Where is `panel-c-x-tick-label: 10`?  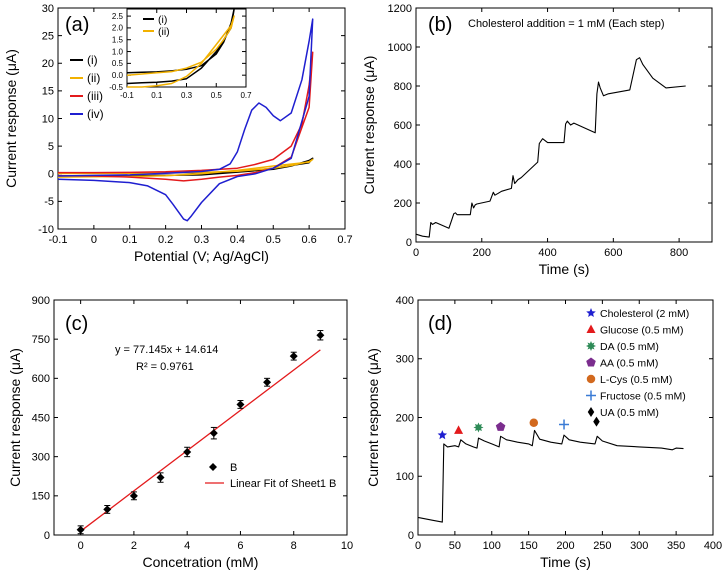 panel-c-x-tick-label: 10 is located at coordinates (347, 546).